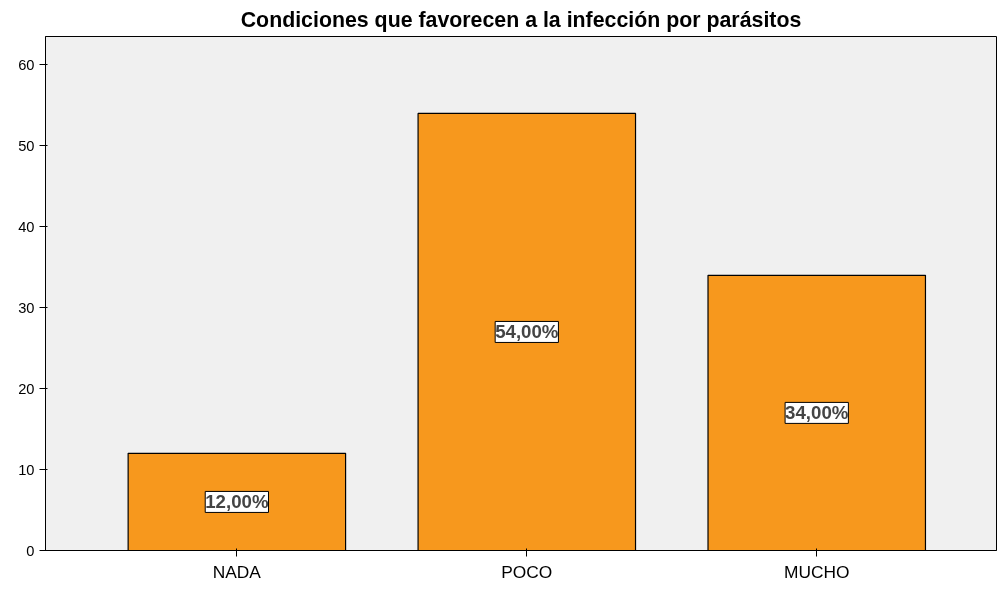  I want to click on x-tick-label: NADA, so click(237, 571).